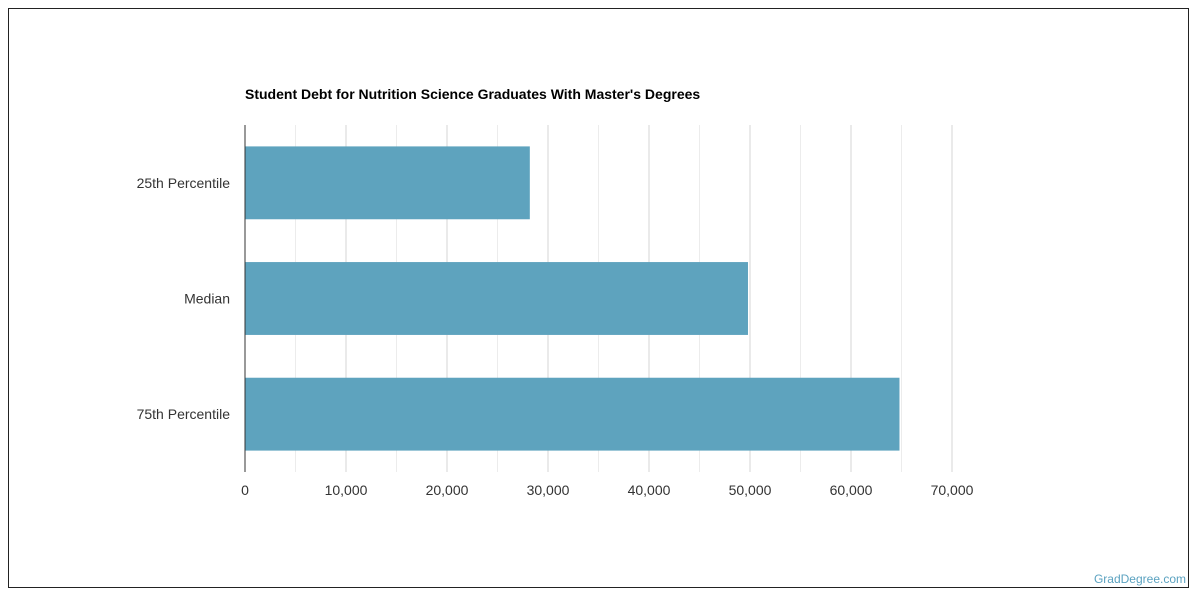  What do you see at coordinates (952, 490) in the screenshot?
I see `x-tick-label: 70,000` at bounding box center [952, 490].